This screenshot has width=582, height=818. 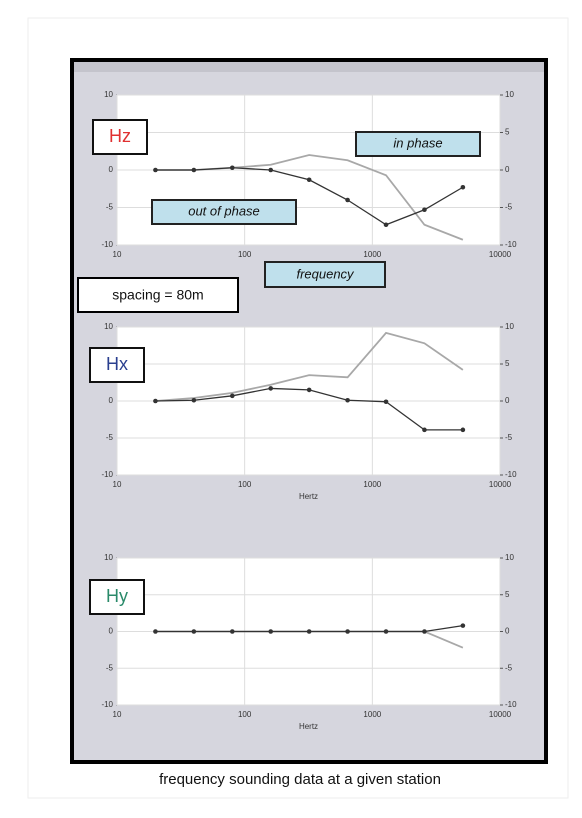 I want to click on frequency-box, so click(x=325, y=274).